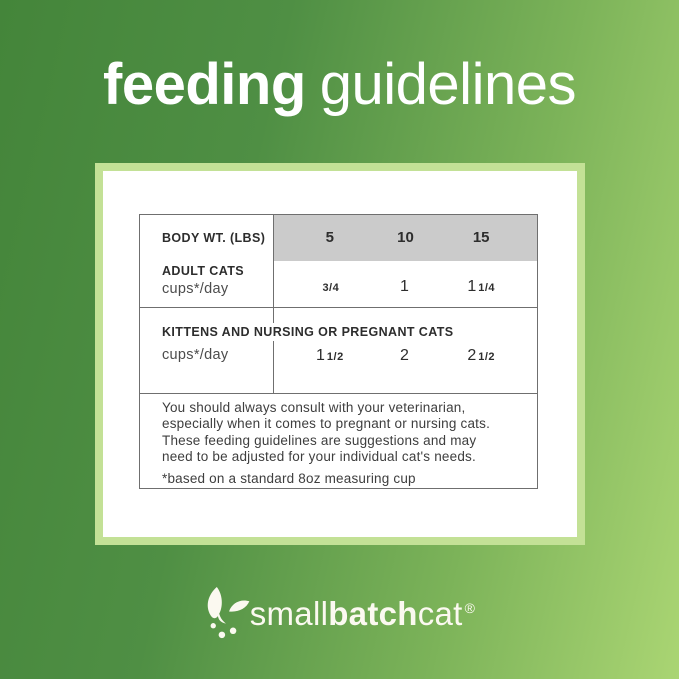  What do you see at coordinates (472, 286) in the screenshot?
I see `adult-value-15lb-whole: 1` at bounding box center [472, 286].